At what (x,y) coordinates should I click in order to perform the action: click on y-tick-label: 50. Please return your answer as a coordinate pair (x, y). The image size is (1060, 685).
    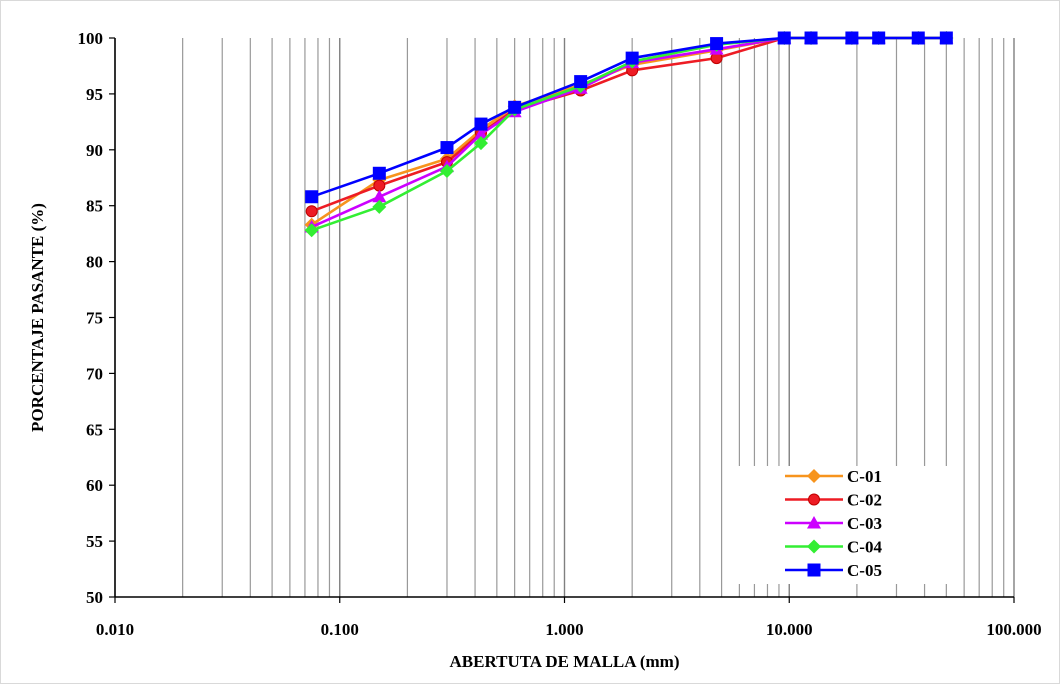
    Looking at the image, I should click on (94, 597).